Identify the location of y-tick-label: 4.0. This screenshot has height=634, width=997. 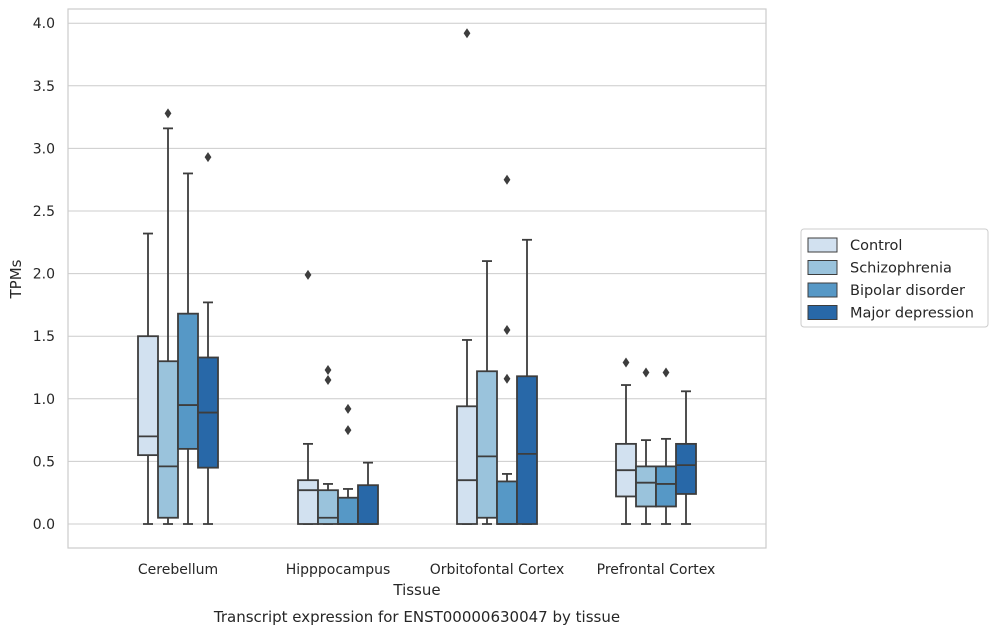
(44, 24).